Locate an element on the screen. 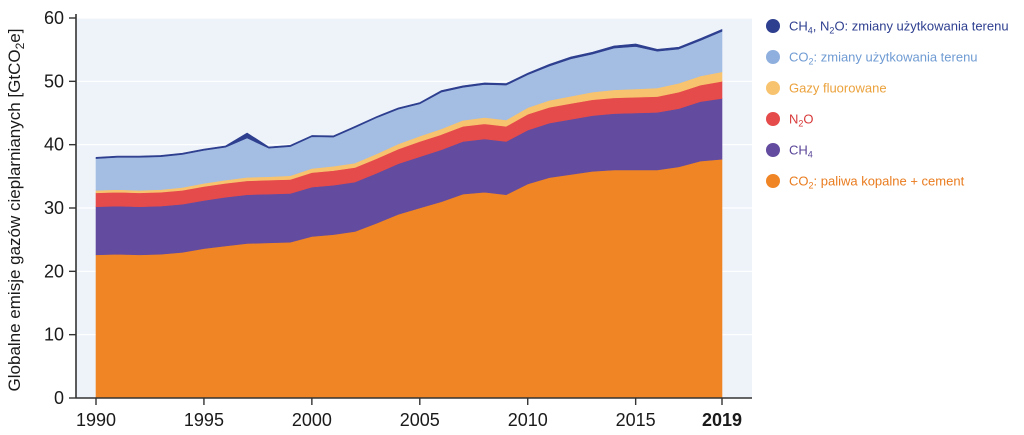  legend-label-4: CH4 is located at coordinates (801, 151).